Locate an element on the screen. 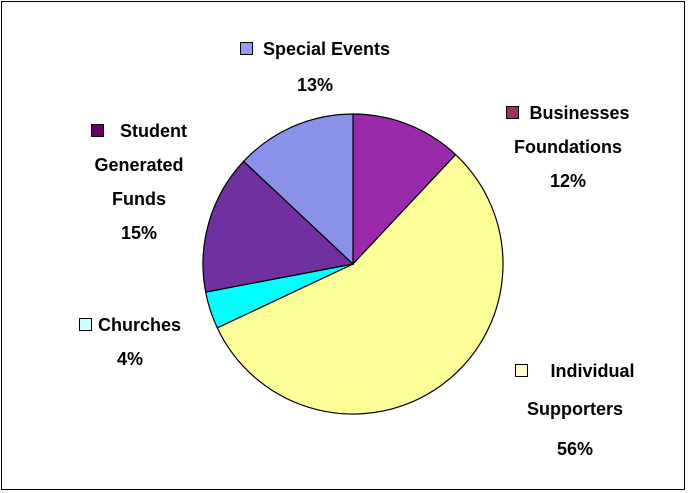  label-student-generated-funds-value: 15% is located at coordinates (139, 233).